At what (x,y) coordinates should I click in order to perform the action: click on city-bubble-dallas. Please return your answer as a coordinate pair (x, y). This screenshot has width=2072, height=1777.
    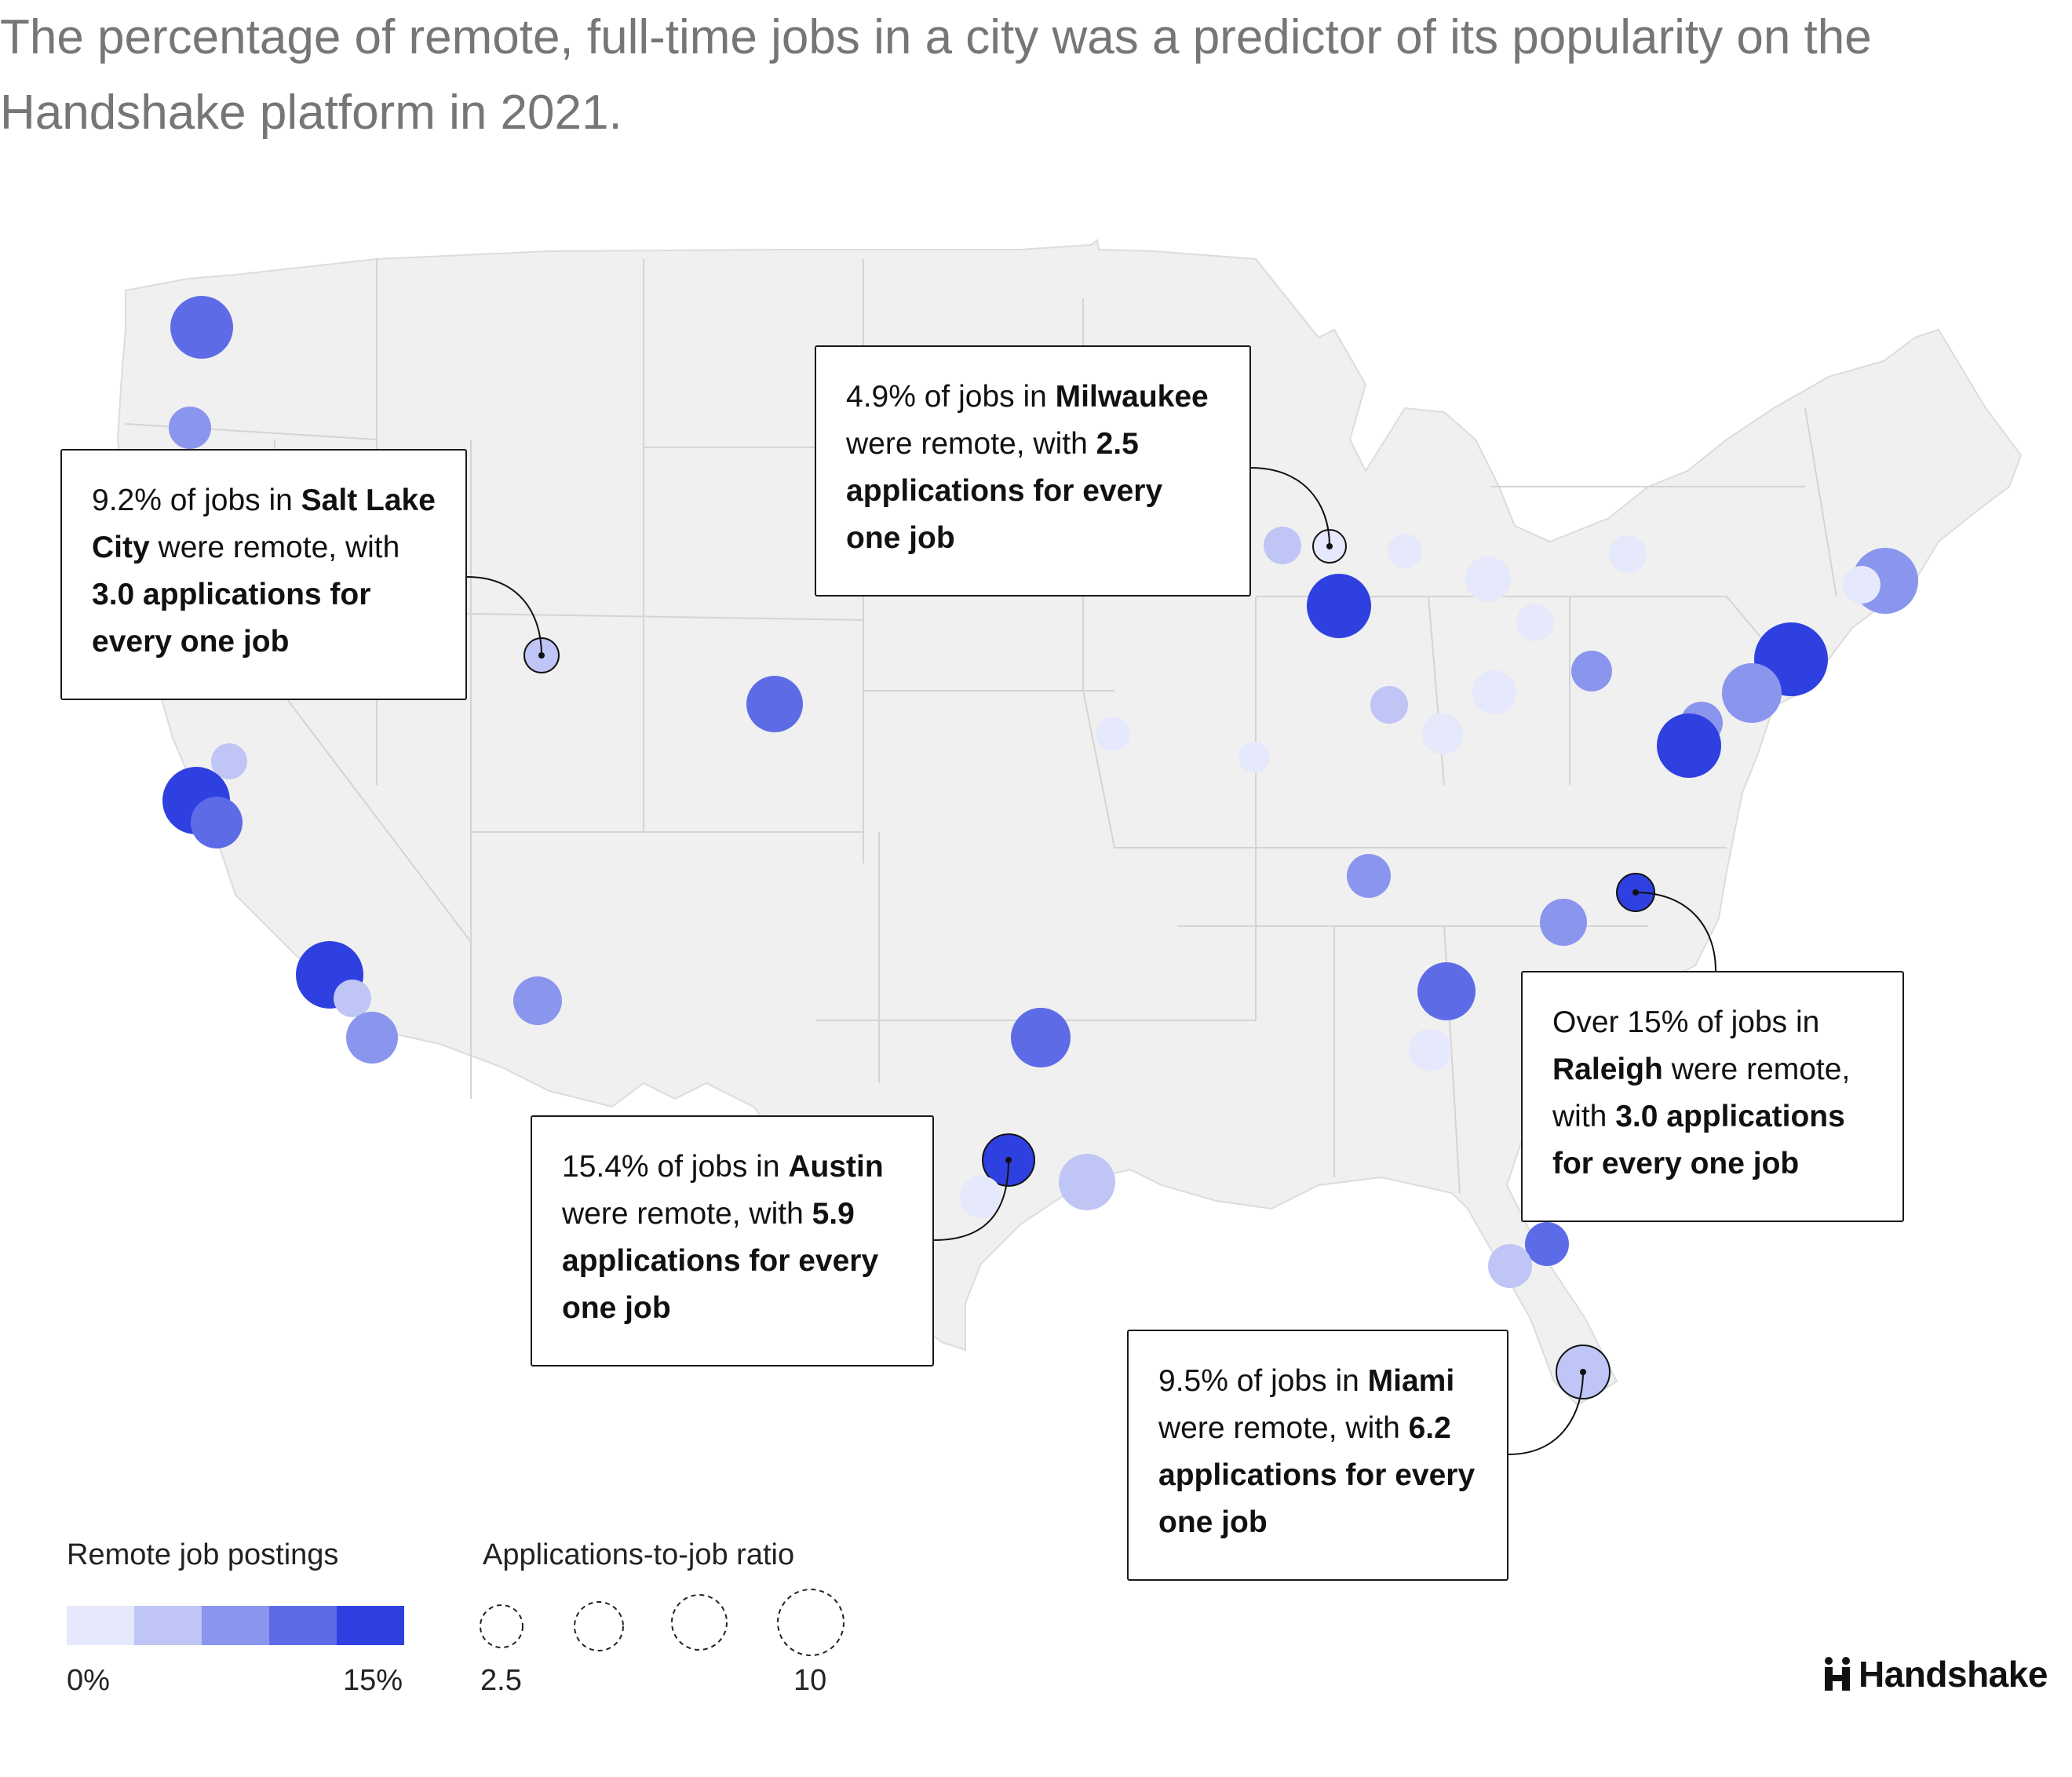
    Looking at the image, I should click on (1041, 1038).